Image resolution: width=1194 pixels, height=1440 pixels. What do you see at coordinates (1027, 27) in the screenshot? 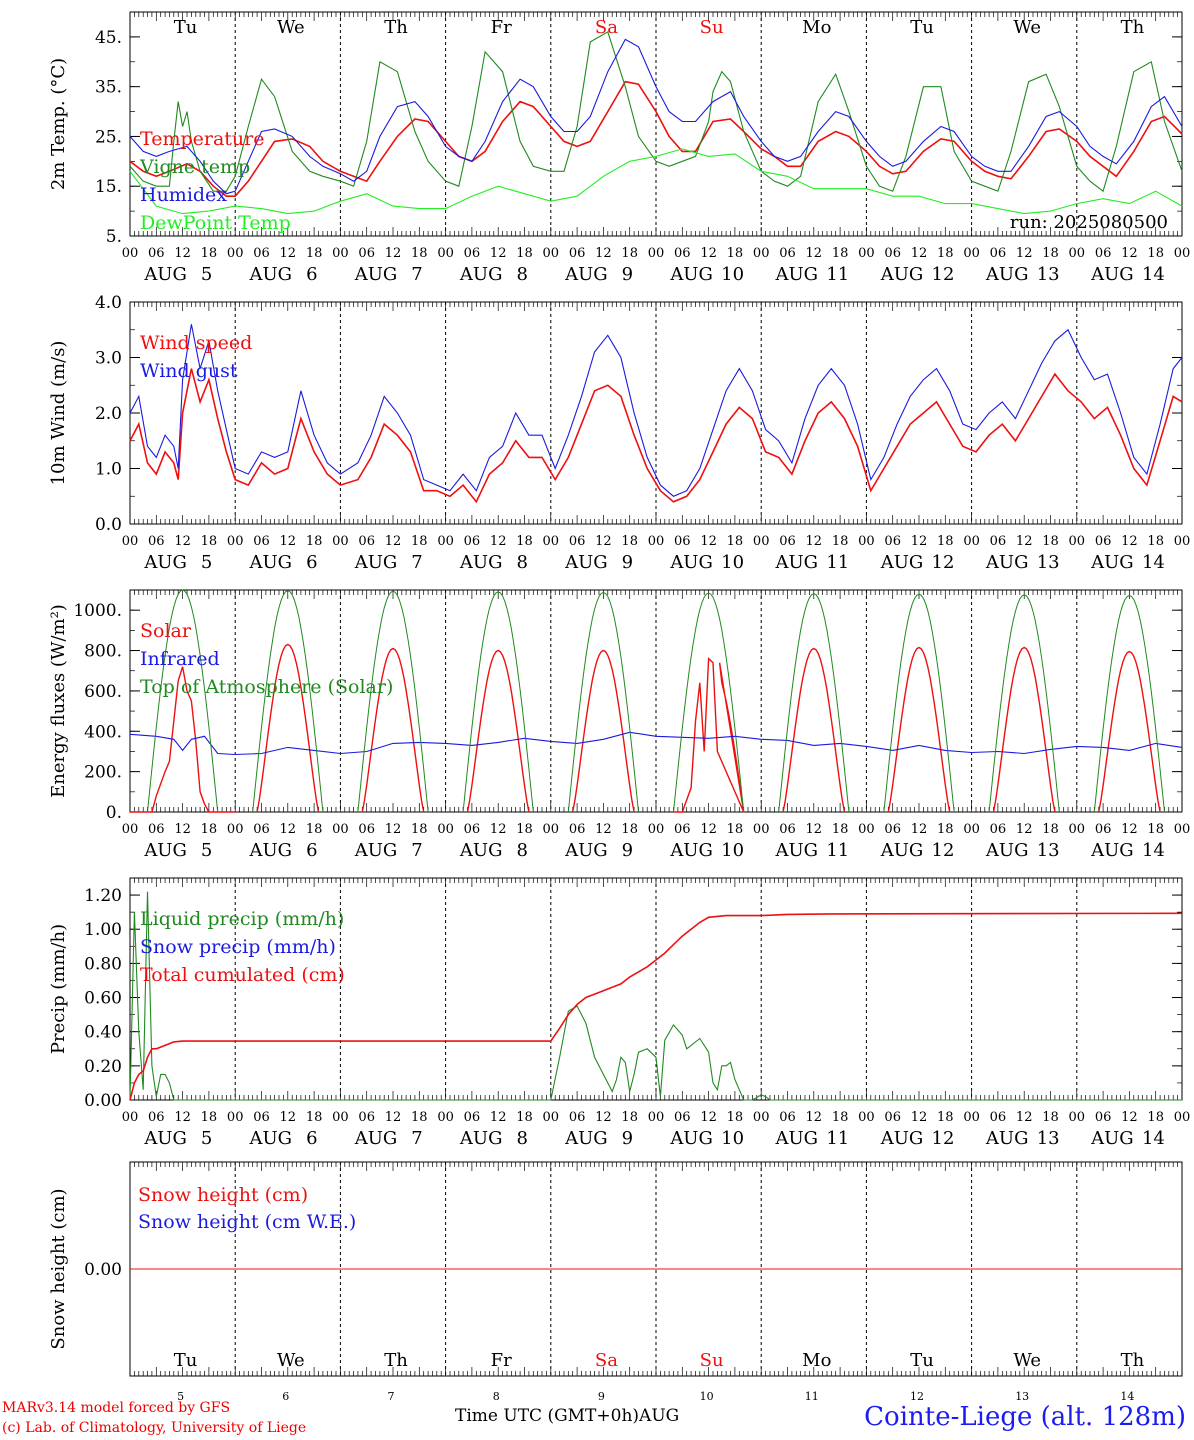
I see `weekday-label: We` at bounding box center [1027, 27].